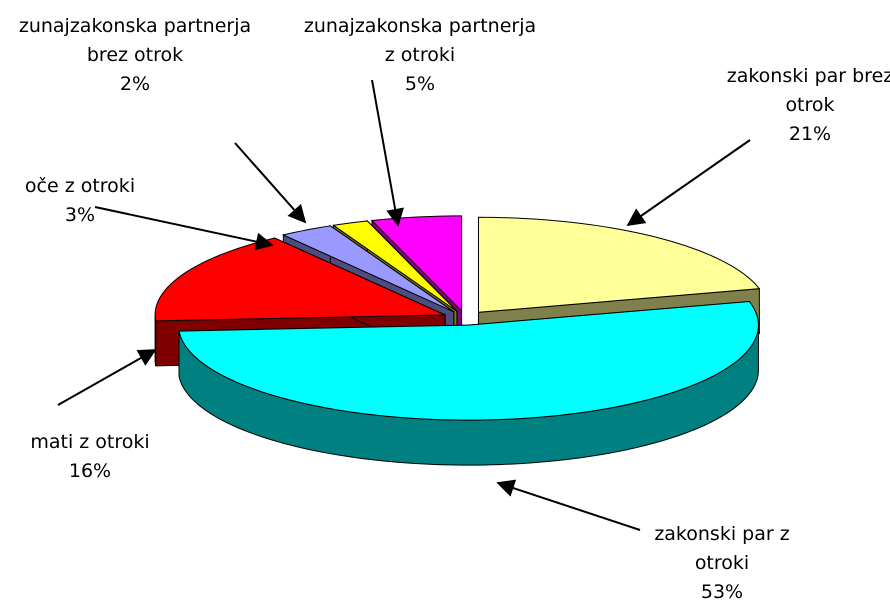  Describe the element at coordinates (808, 90) in the screenshot. I see `category-name: zakonski par brez otrok` at that location.